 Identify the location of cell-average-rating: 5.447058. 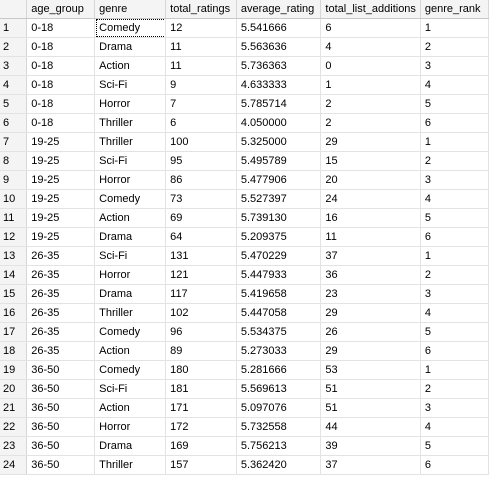
(279, 313).